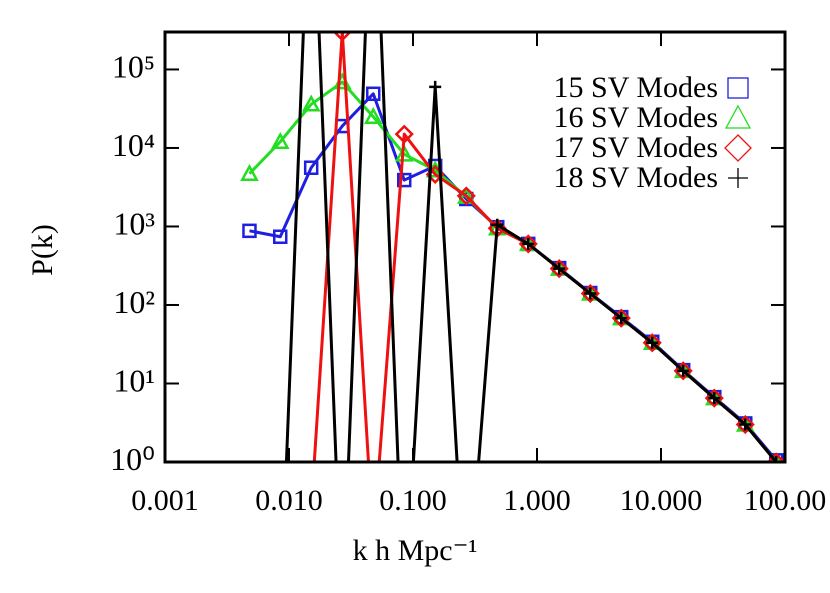 The width and height of the screenshot is (830, 593). What do you see at coordinates (289, 500) in the screenshot?
I see `x-tick-label: 0.010` at bounding box center [289, 500].